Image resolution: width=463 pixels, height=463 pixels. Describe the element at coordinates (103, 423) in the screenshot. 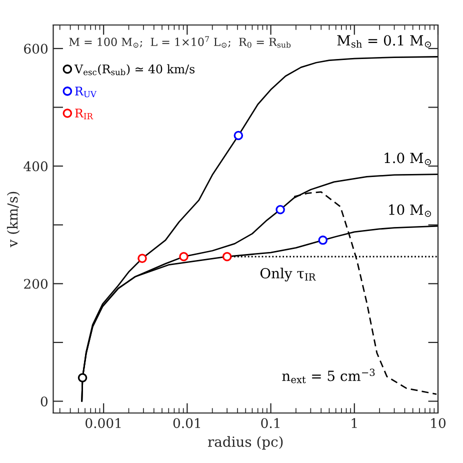

I see `x-tick-label: 0.001` at that location.